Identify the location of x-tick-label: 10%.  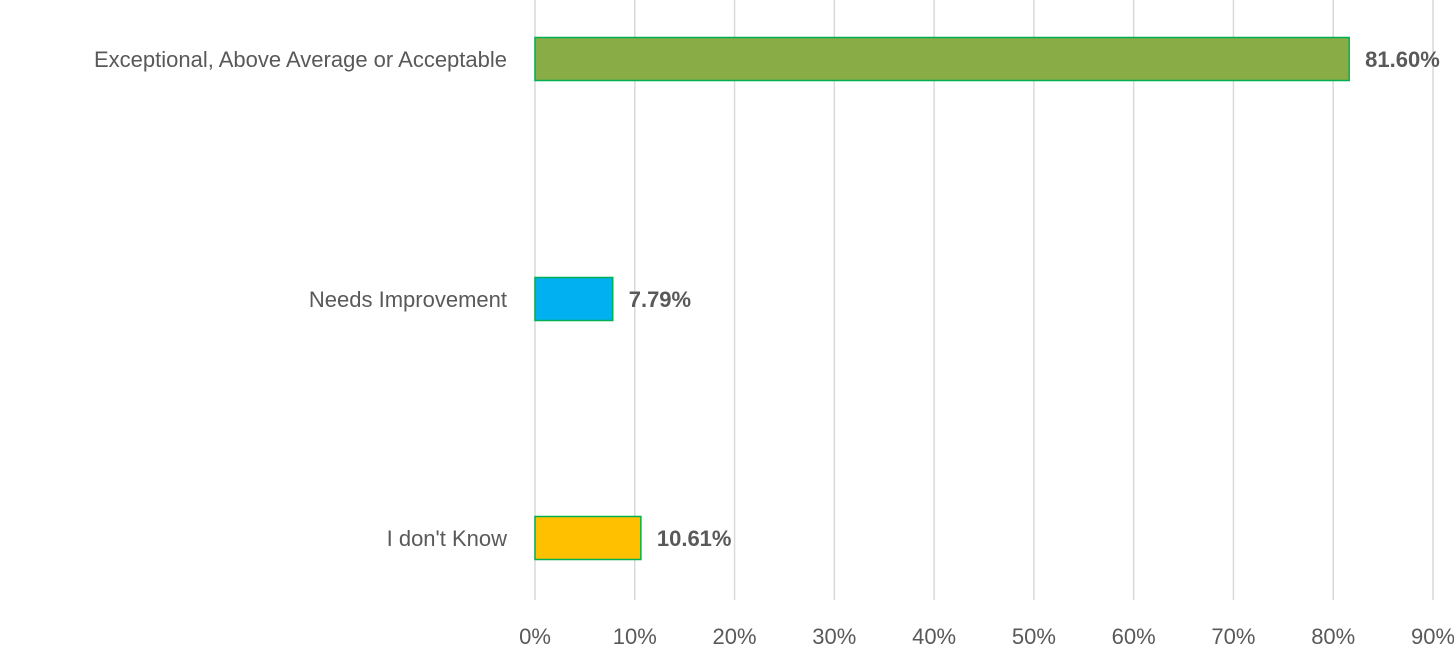
(635, 636).